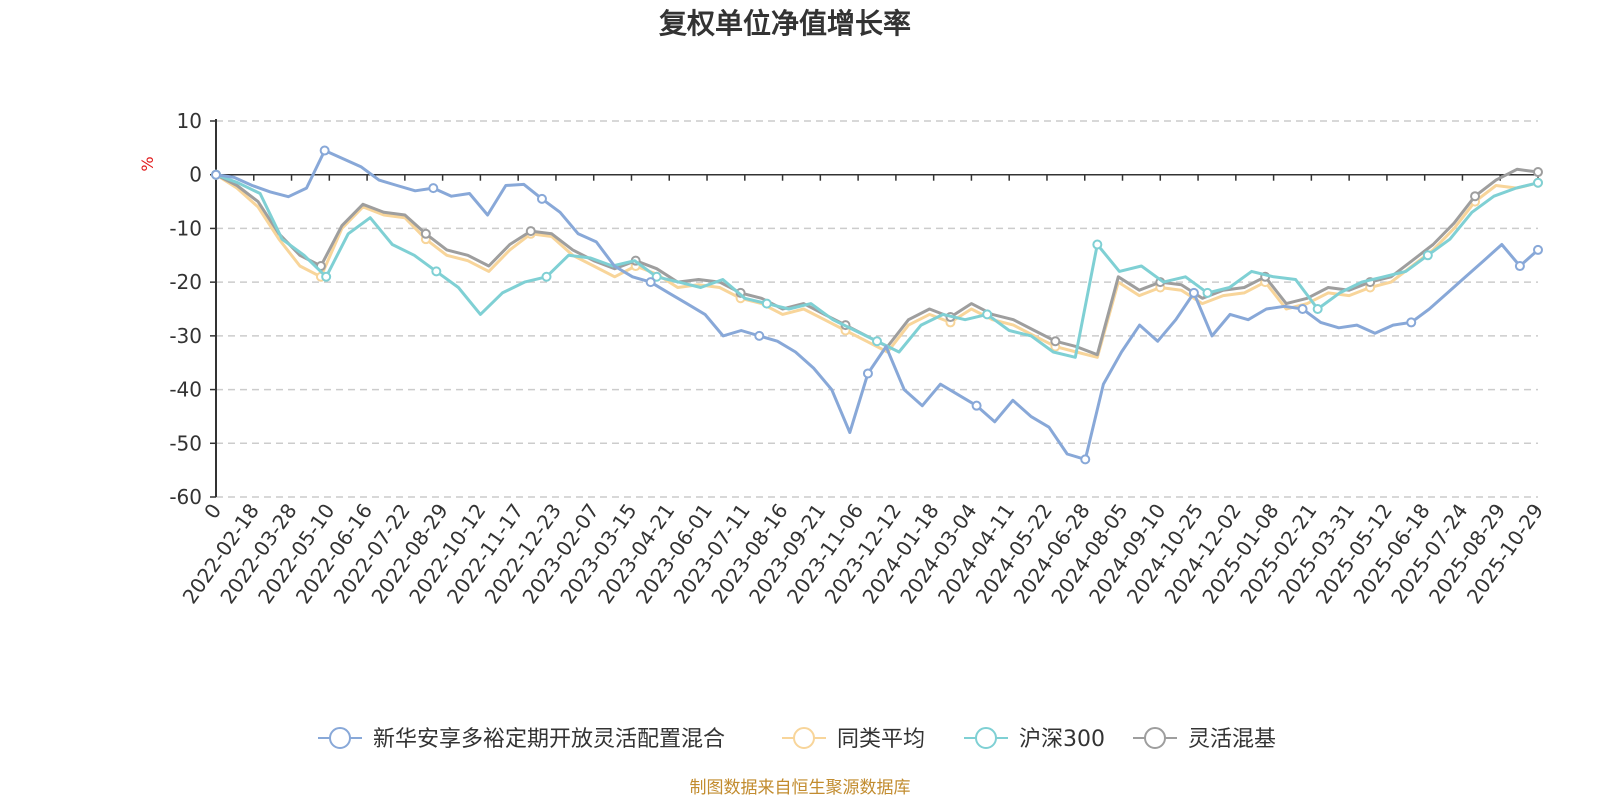 The image size is (1600, 800). I want to click on legend-item-1: 同类平均, so click(853, 739).